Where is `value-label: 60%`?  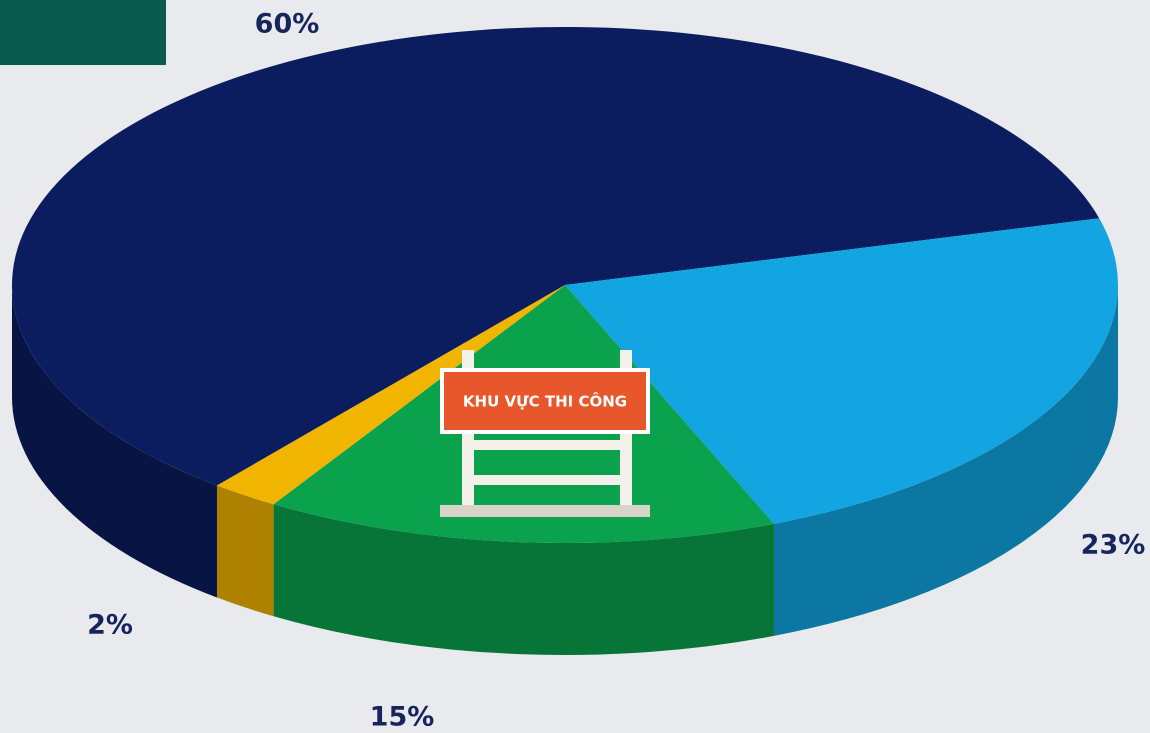
value-label: 60% is located at coordinates (287, 24).